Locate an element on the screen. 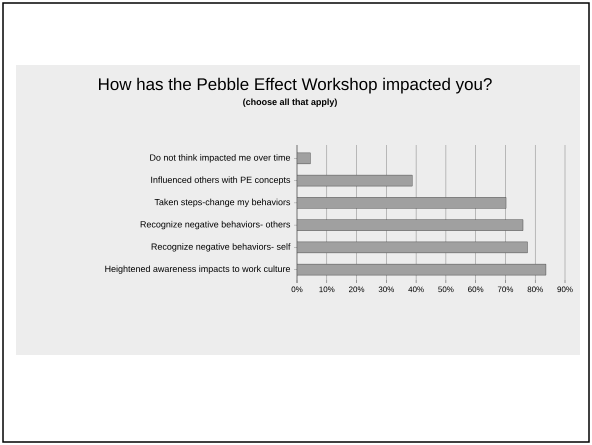 This screenshot has width=592, height=445. y-tick-label: Recognize negative behaviors- self is located at coordinates (221, 247).